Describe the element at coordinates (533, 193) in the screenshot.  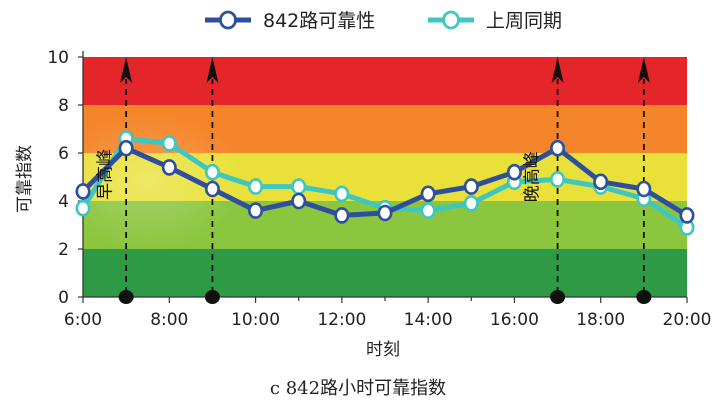
I see `annotation-char: 晚` at that location.